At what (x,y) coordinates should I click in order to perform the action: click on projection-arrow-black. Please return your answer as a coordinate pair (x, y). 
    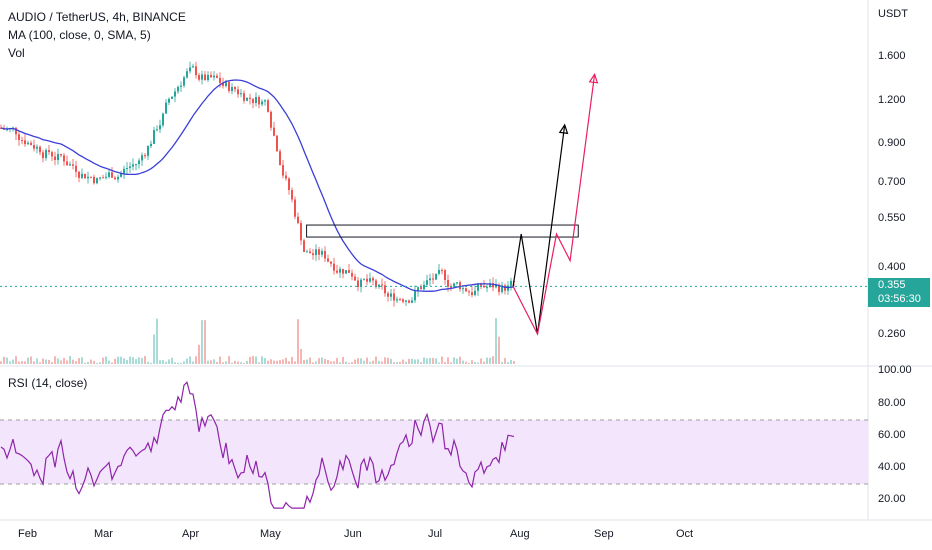
    Looking at the image, I should click on (539, 229).